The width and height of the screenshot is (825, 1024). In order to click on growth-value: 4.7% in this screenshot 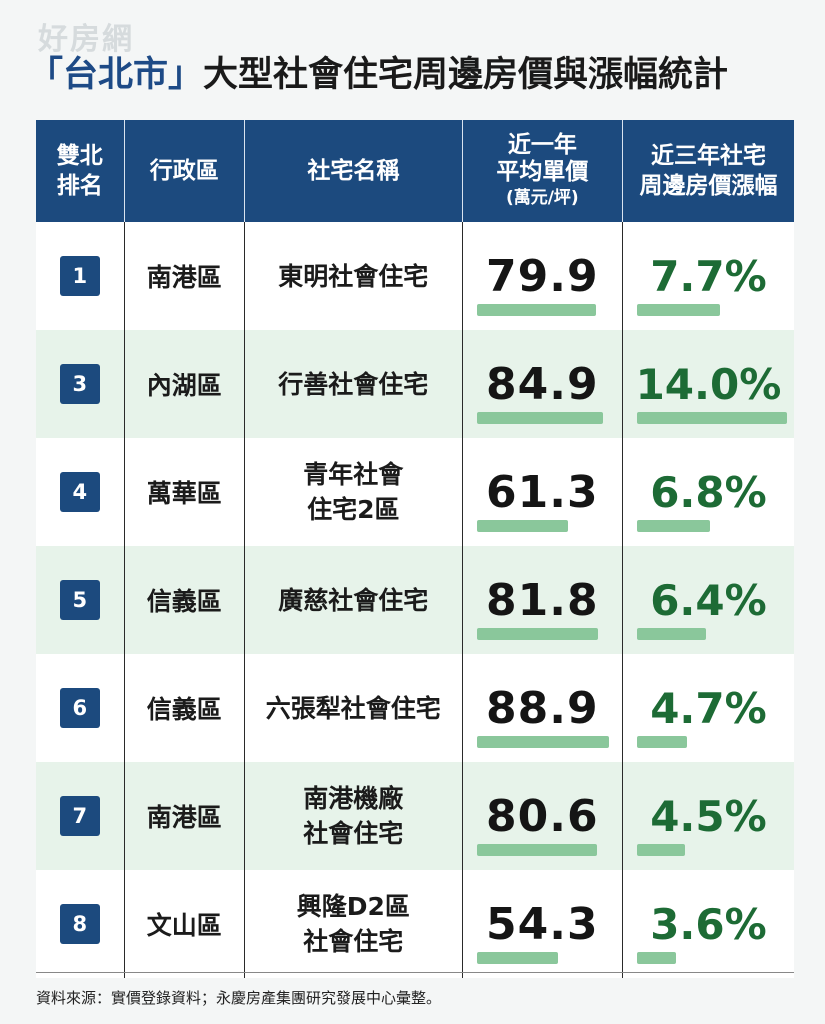, I will do `click(708, 708)`.